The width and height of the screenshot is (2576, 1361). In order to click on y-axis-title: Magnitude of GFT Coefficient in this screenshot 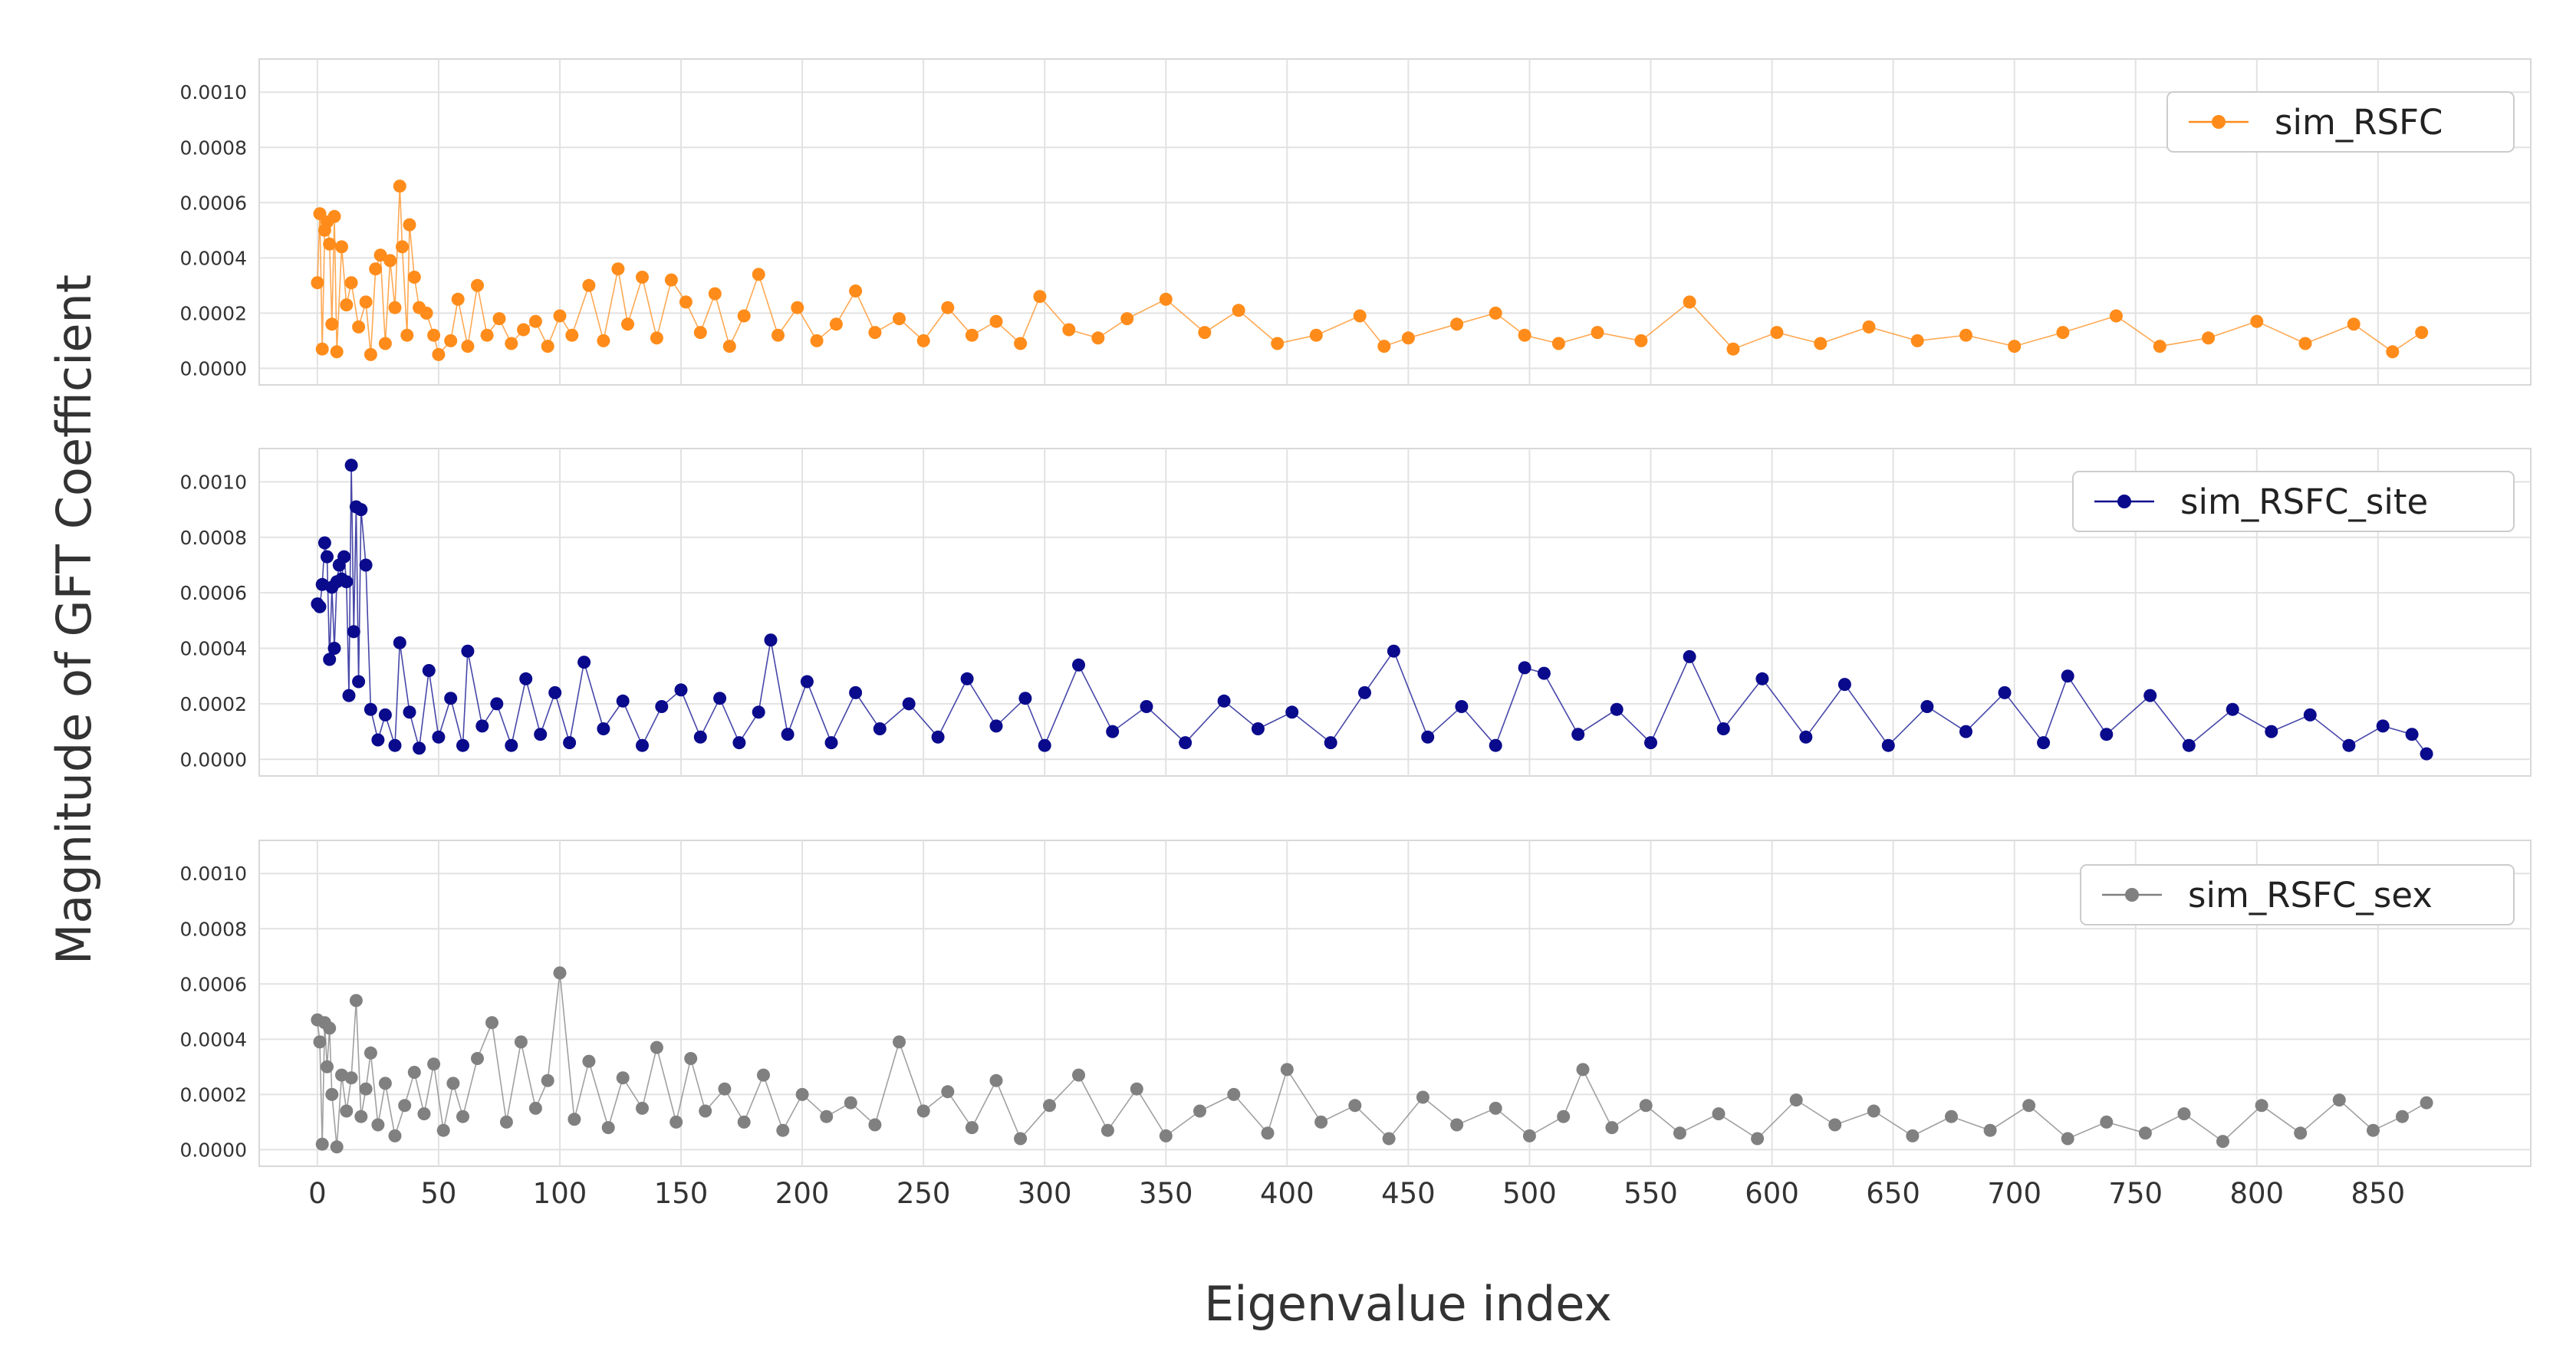, I will do `click(74, 620)`.